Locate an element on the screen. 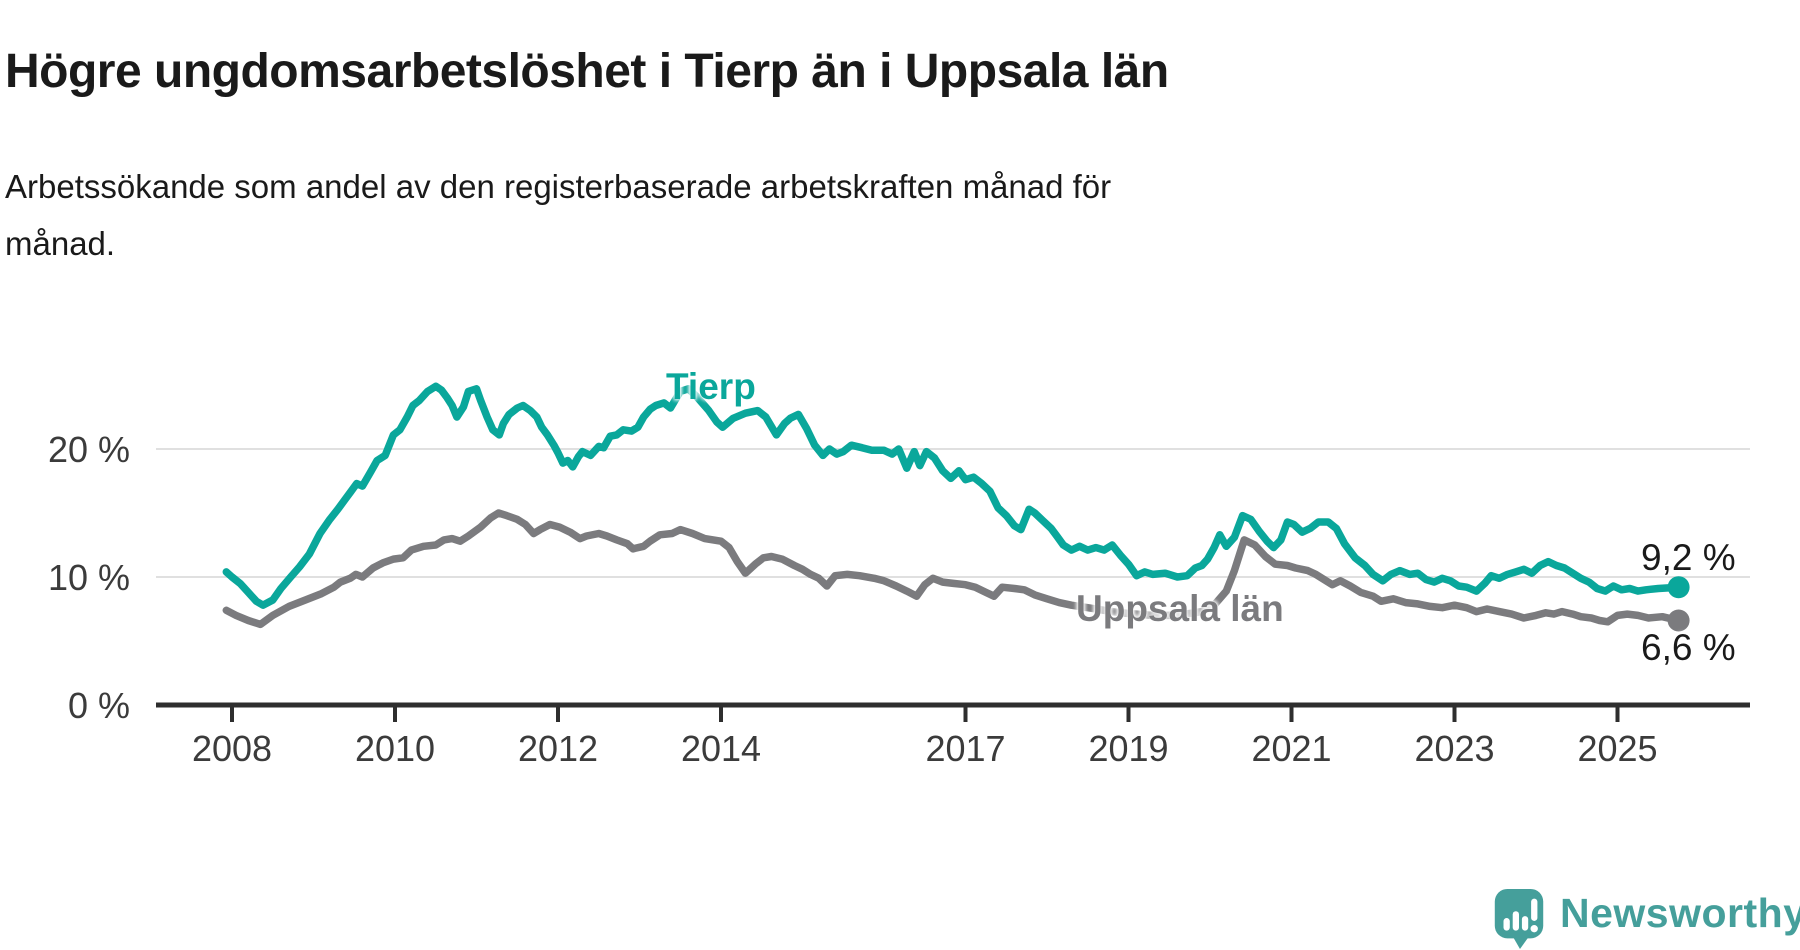 Image resolution: width=1800 pixels, height=950 pixels. svg-text: 2010 is located at coordinates (395, 748).